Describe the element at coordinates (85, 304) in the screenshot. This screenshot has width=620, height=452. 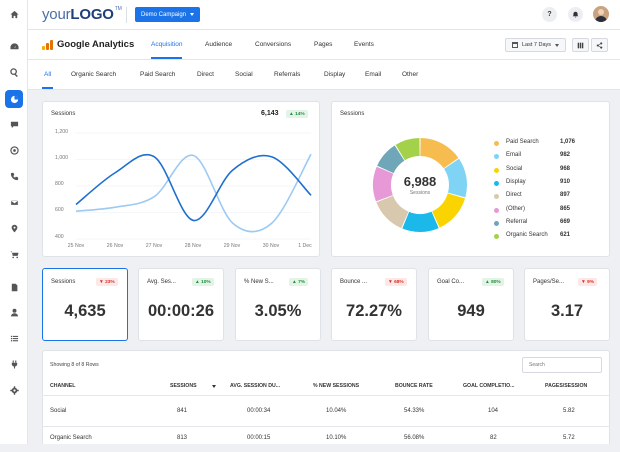
I see `kpi-card: Sessions ▼ 23% 4,635` at that location.